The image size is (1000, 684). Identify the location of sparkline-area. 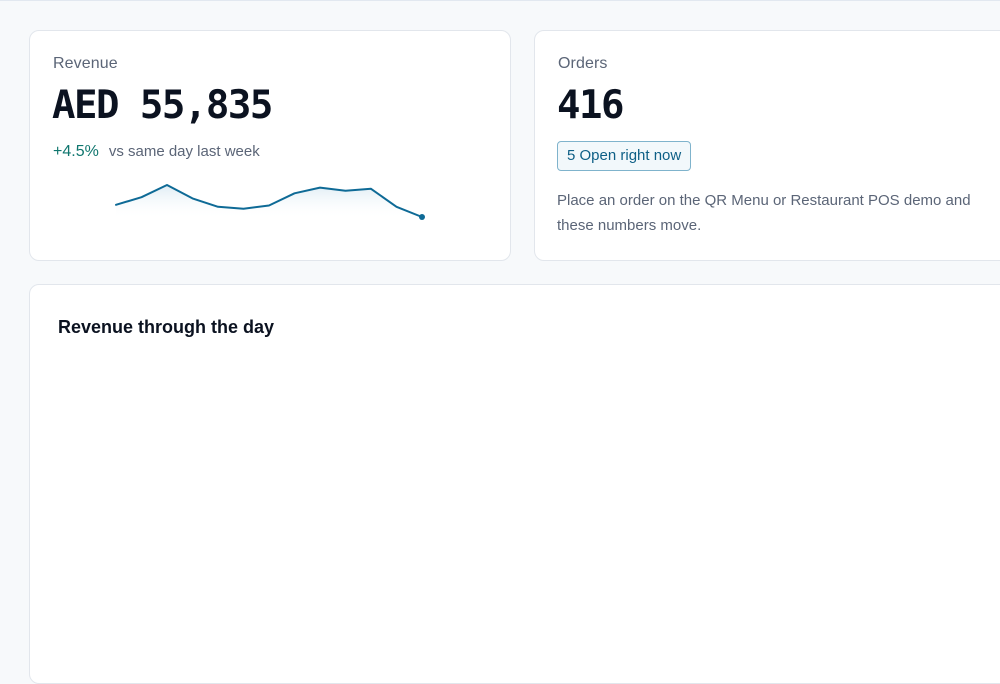
(269, 202).